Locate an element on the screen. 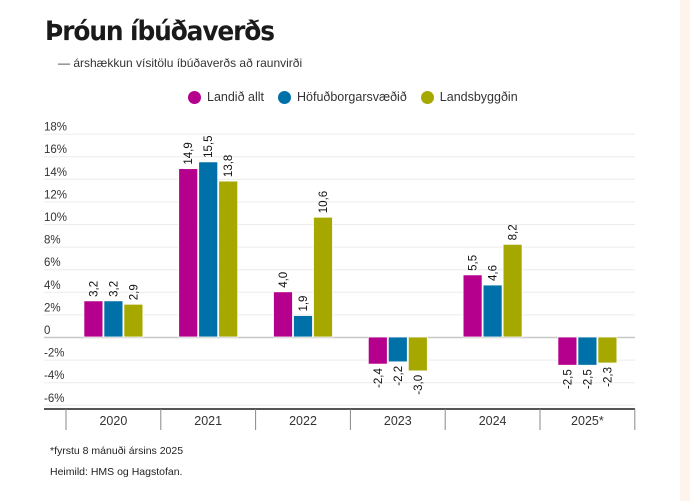 Image resolution: width=690 pixels, height=501 pixels. x-tick-label: 2021 is located at coordinates (208, 421).